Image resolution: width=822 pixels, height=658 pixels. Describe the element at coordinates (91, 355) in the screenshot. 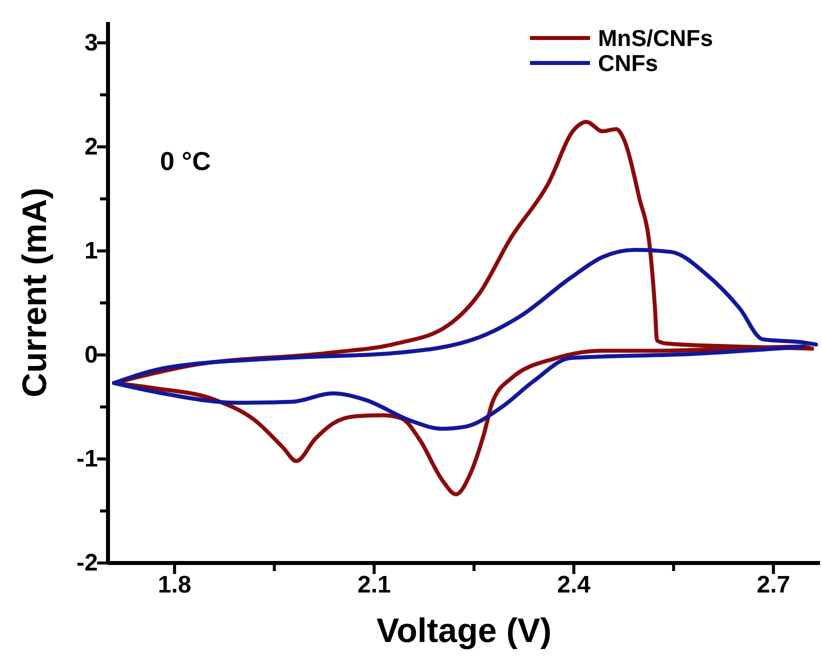

I see `y-tick-label: 0` at that location.